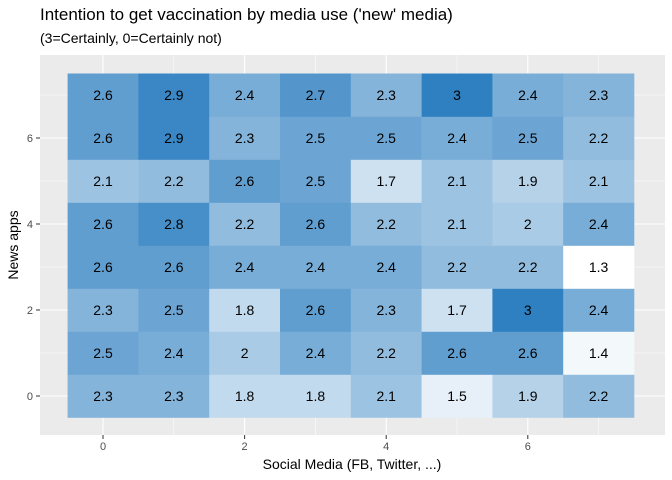 The height and width of the screenshot is (480, 672). Describe the element at coordinates (30, 139) in the screenshot. I see `y-tick-label: 6` at that location.